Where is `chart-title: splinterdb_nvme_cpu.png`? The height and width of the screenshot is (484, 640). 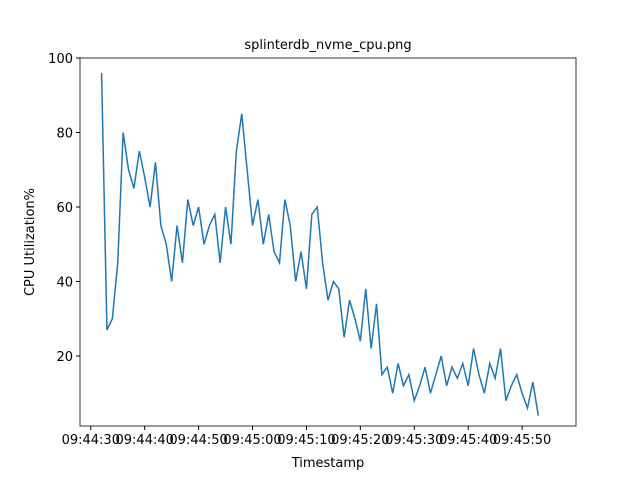
chart-title: splinterdb_nvme_cpu.png is located at coordinates (327, 45).